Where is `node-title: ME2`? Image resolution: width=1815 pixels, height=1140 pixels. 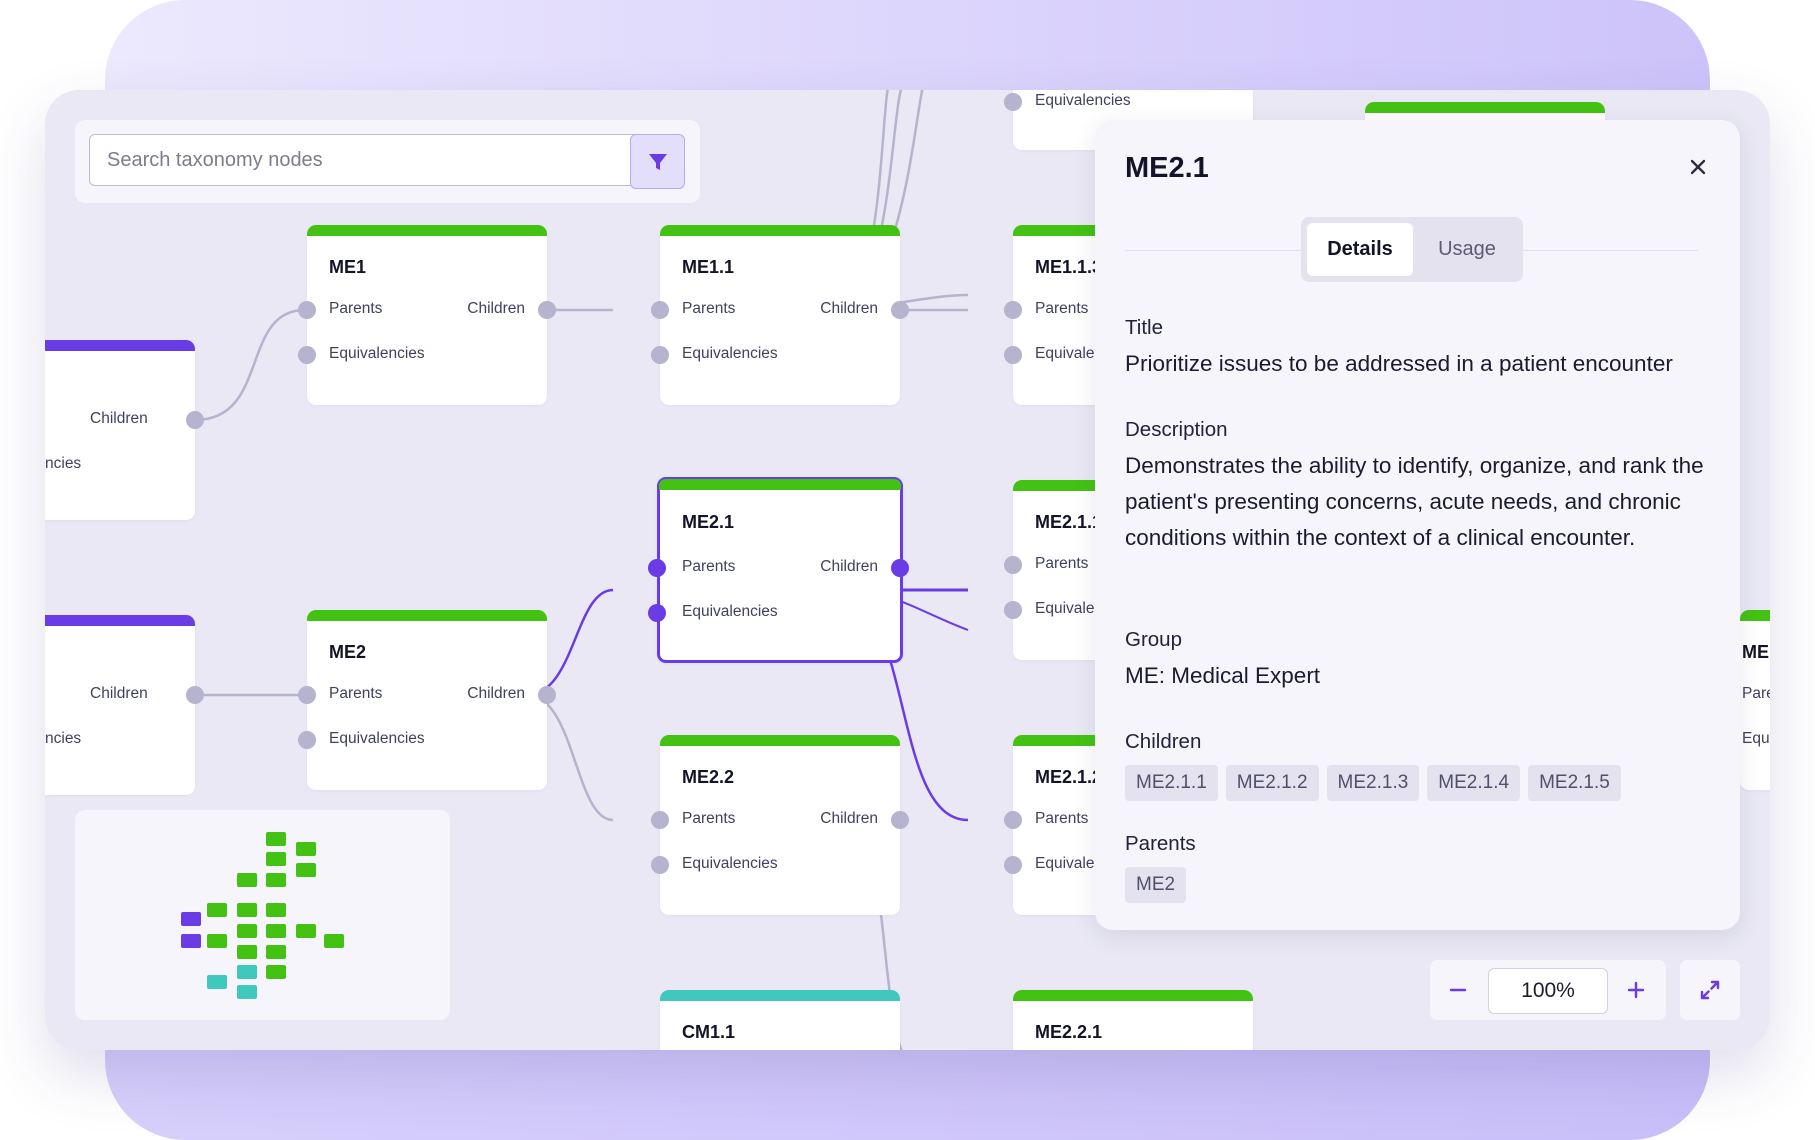
node-title: ME2 is located at coordinates (348, 652).